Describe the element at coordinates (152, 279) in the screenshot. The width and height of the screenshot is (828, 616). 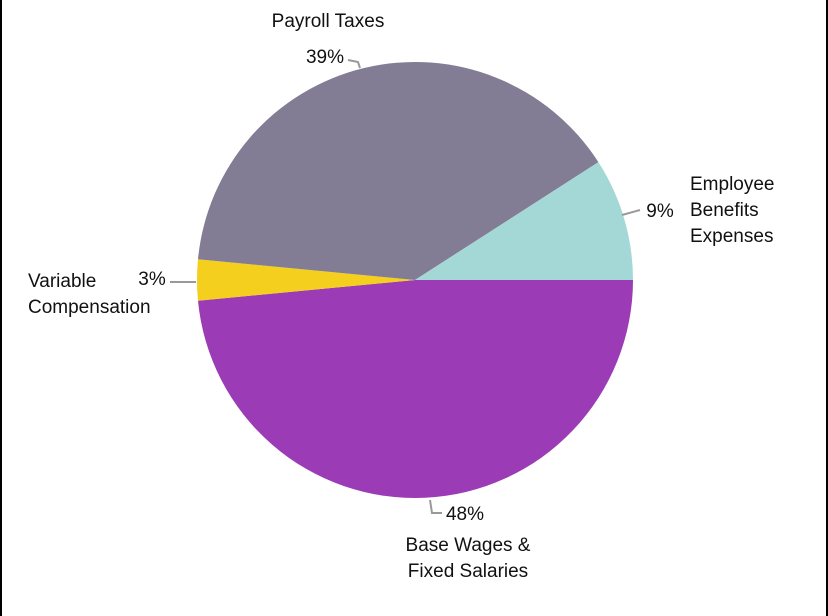
I see `value-label: 3%` at that location.